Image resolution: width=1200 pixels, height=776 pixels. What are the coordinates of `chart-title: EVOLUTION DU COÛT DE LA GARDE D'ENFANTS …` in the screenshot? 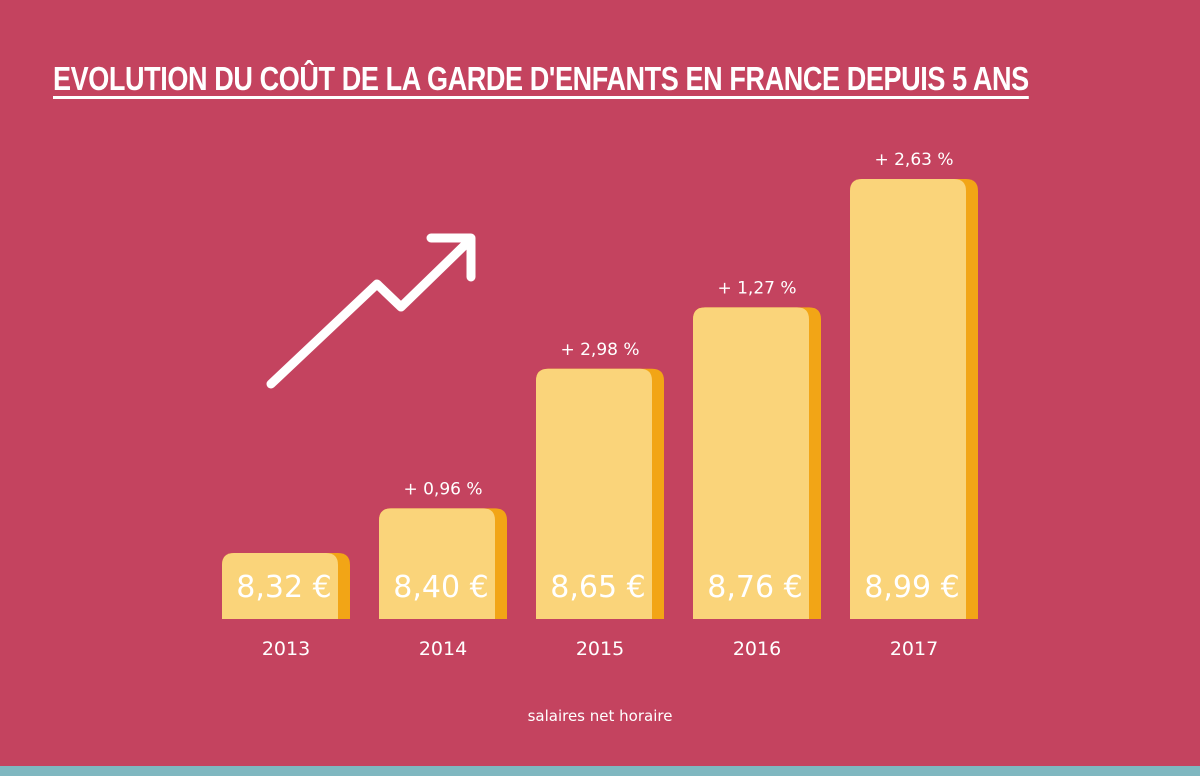 It's located at (541, 78).